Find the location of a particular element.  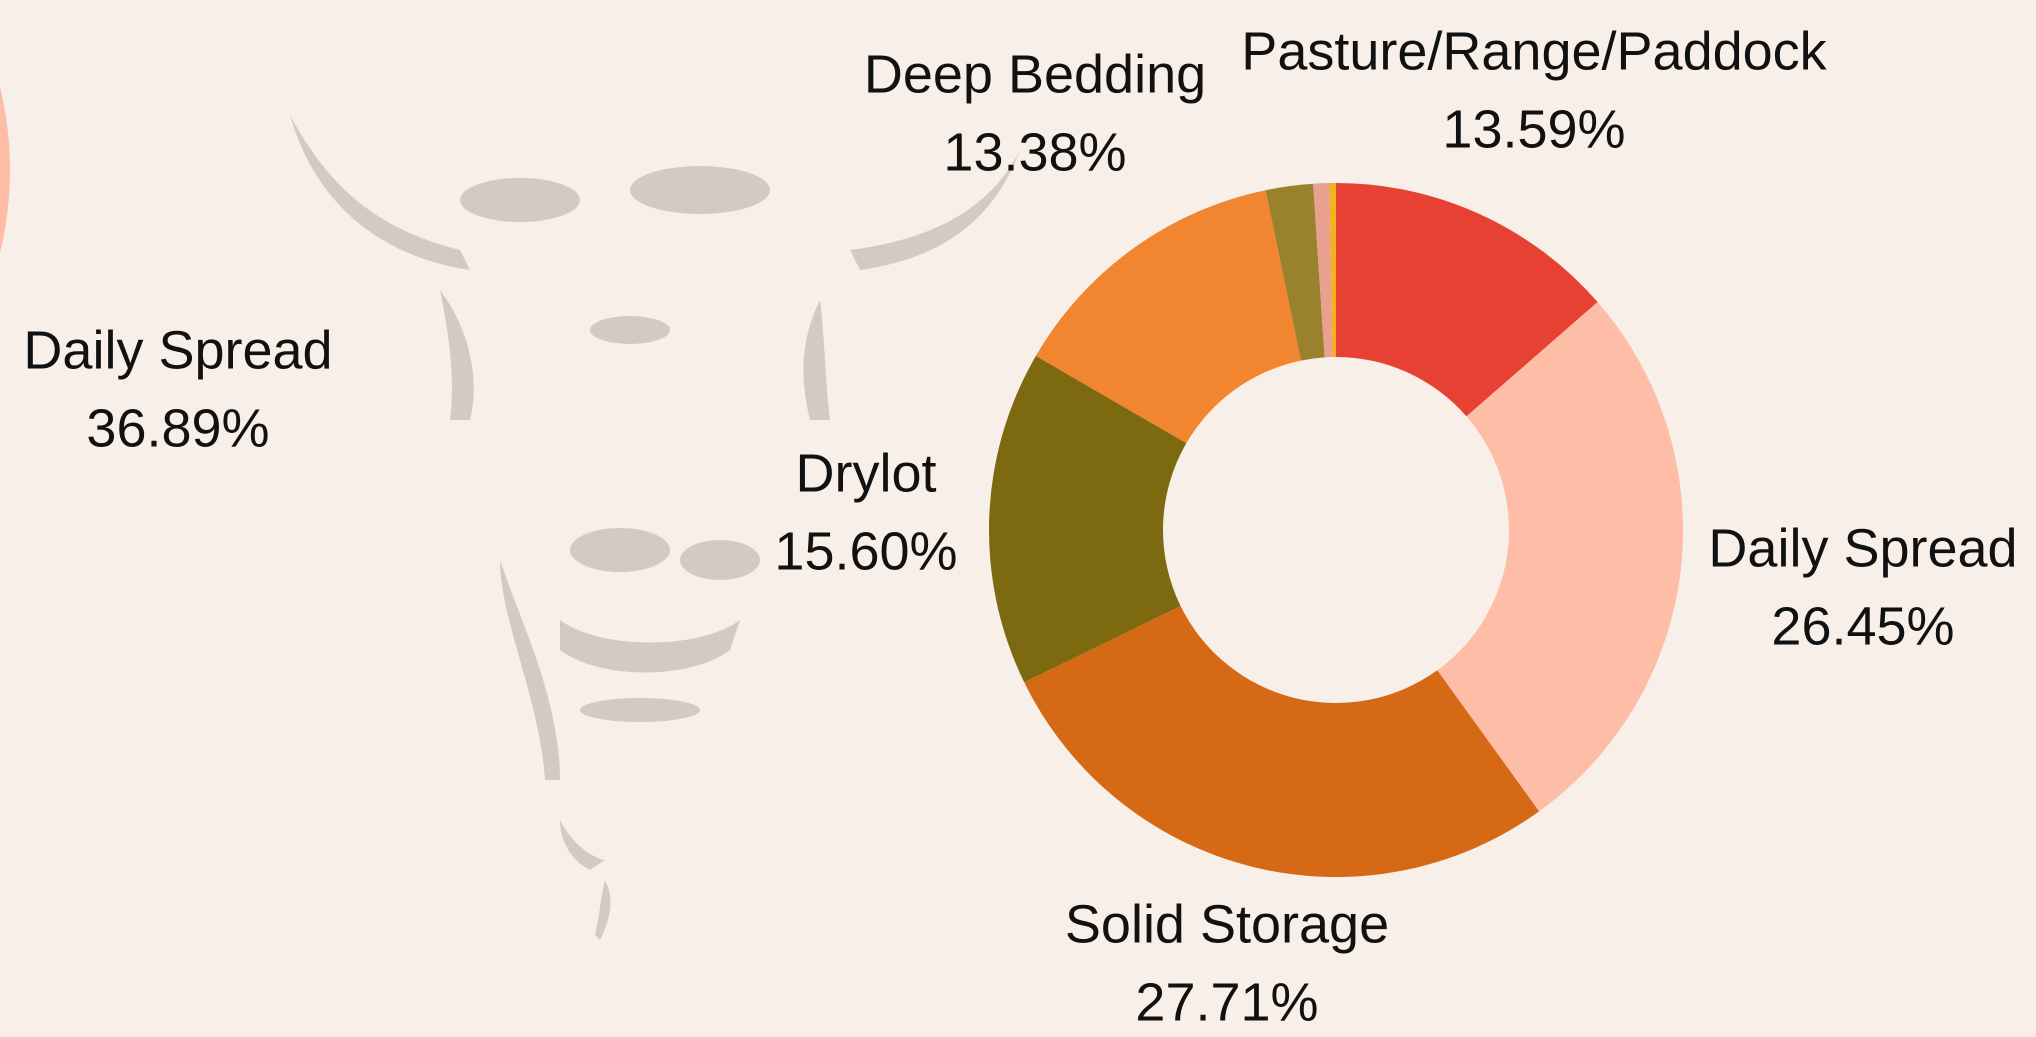

slice-label: Pasture/Range/Paddock is located at coordinates (1534, 51).